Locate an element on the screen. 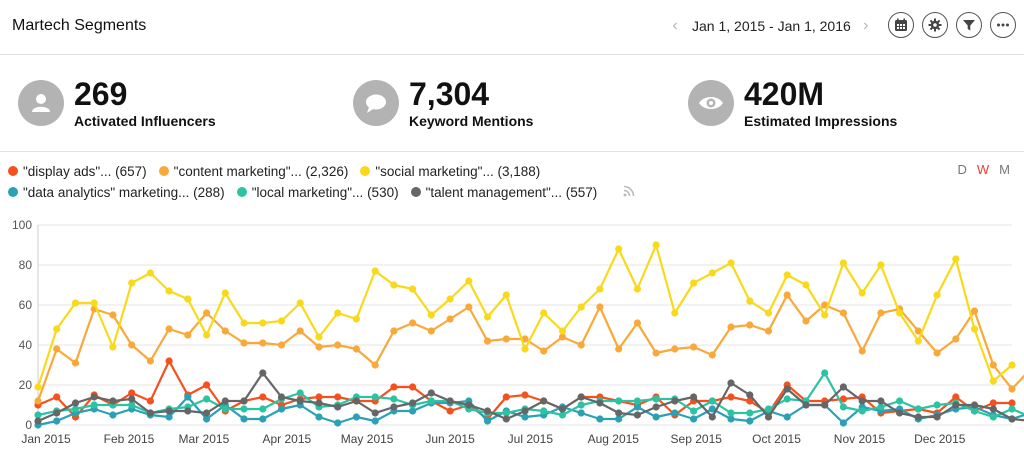 This screenshot has width=1024, height=455. granularity-week: W is located at coordinates (983, 169).